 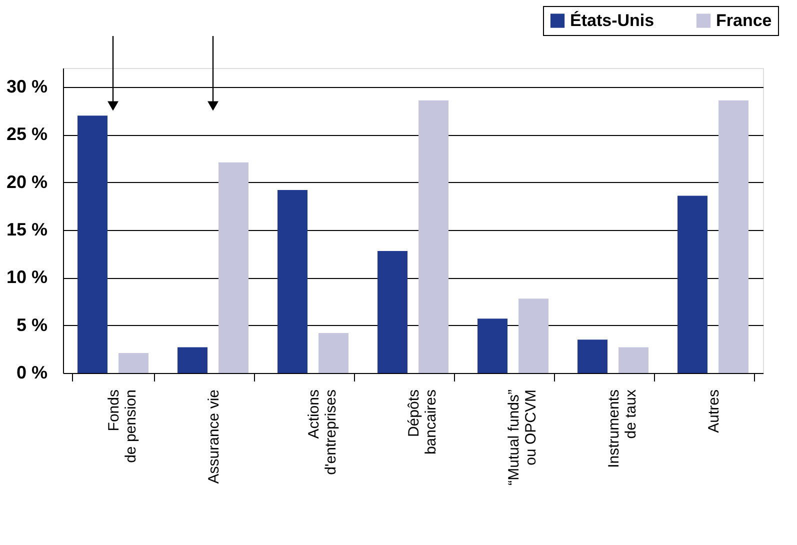 I want to click on y-tick-label: 20 %, so click(x=27, y=182).